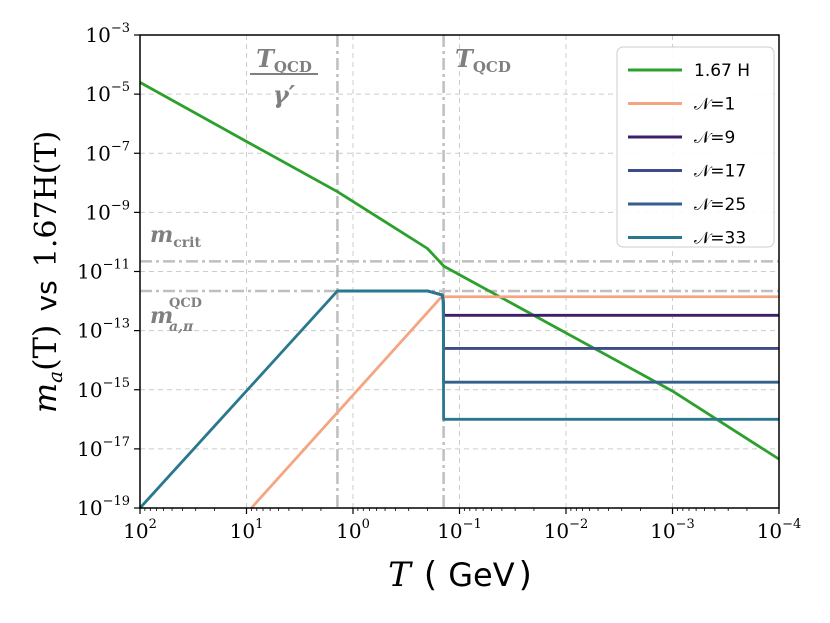  I want to click on x-tick-label: 10⁻², so click(566, 530).